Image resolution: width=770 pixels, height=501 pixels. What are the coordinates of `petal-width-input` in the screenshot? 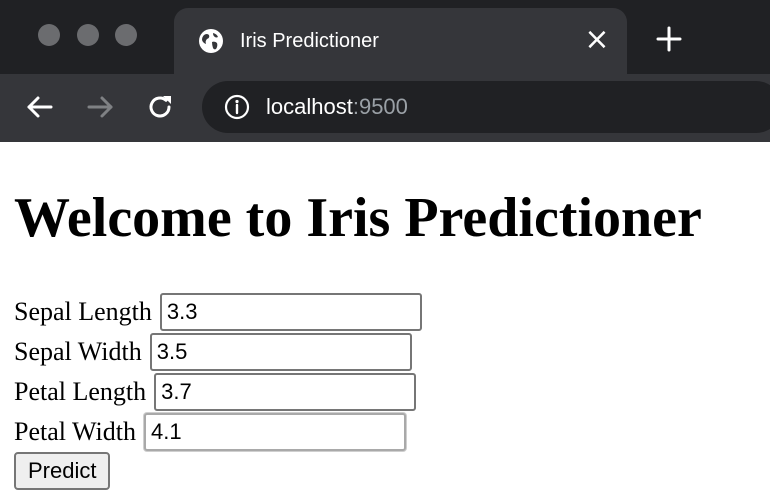 It's located at (274, 432).